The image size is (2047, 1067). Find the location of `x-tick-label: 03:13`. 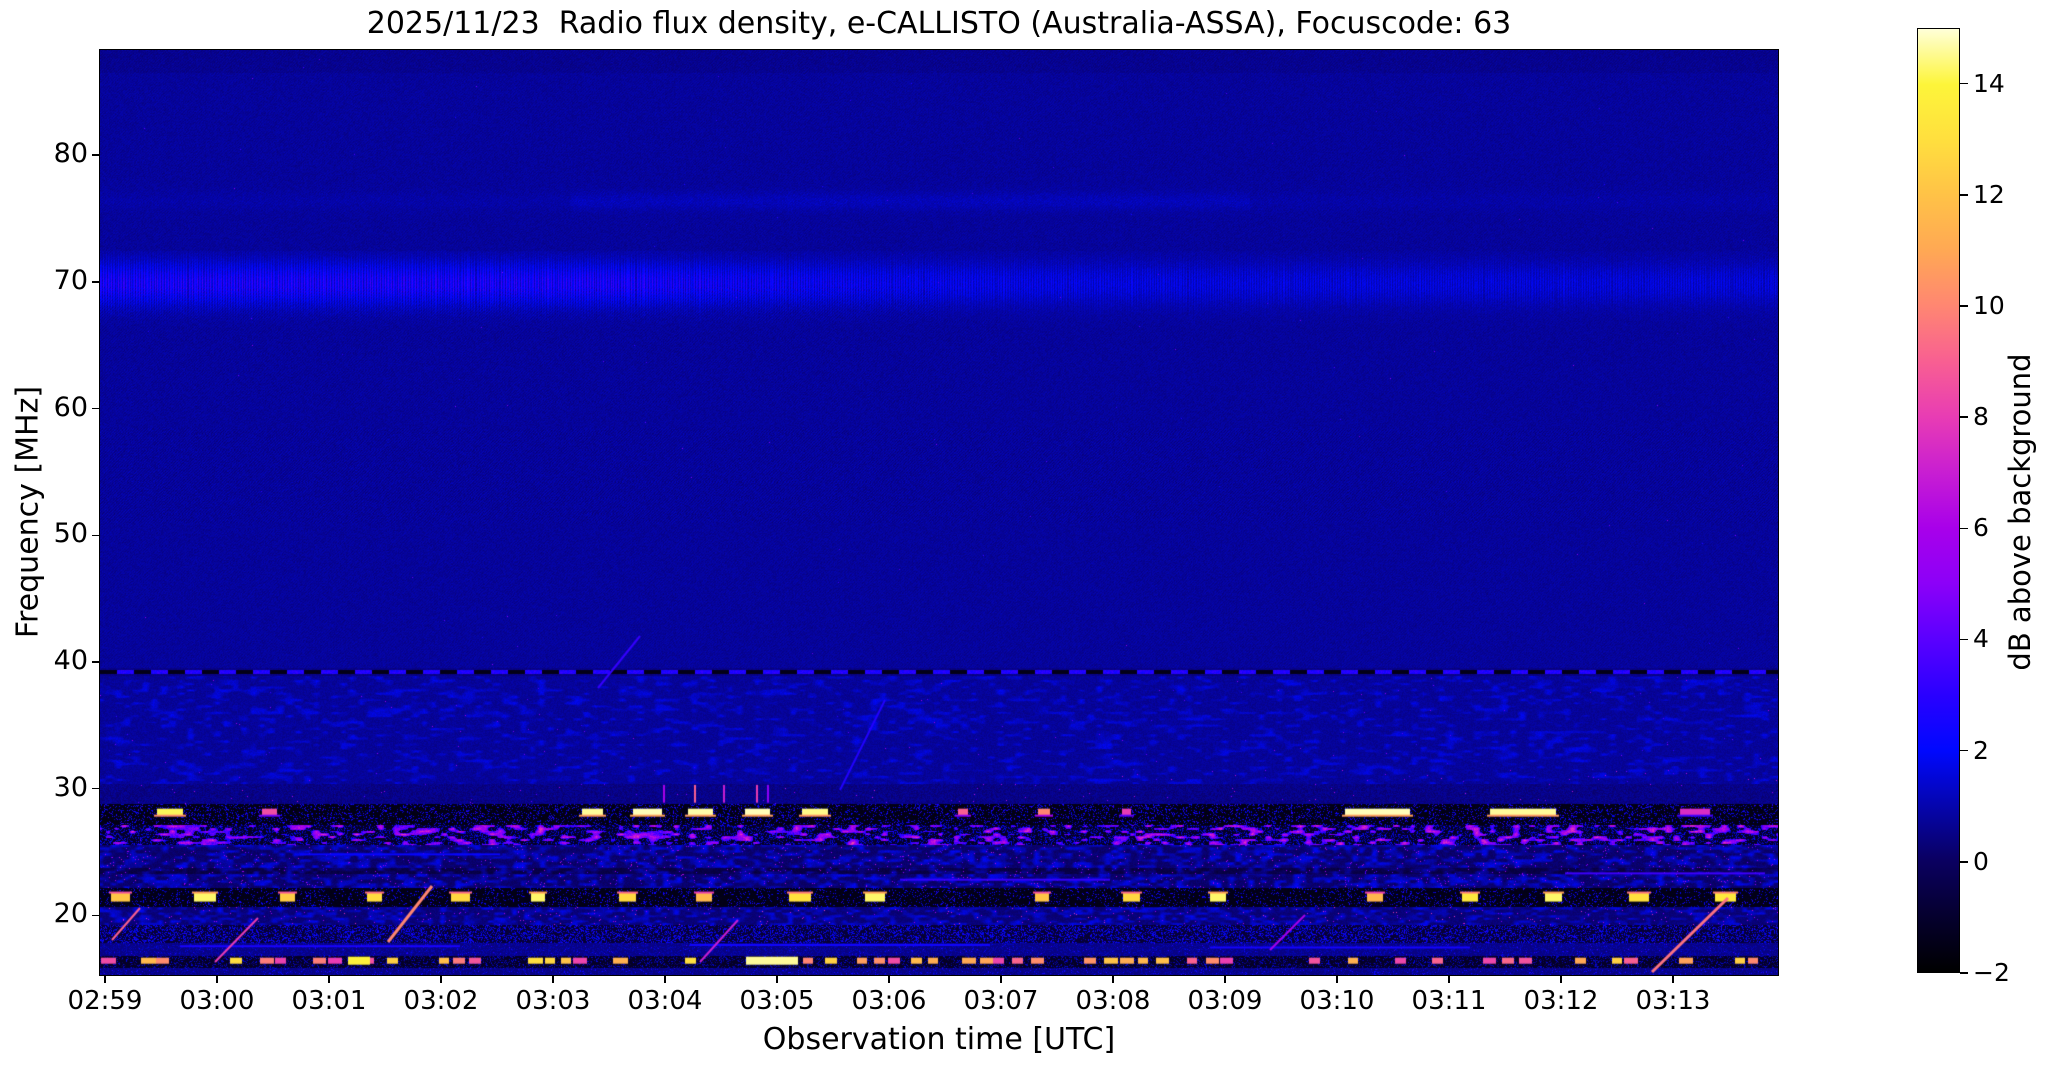

x-tick-label: 03:13 is located at coordinates (1673, 1001).